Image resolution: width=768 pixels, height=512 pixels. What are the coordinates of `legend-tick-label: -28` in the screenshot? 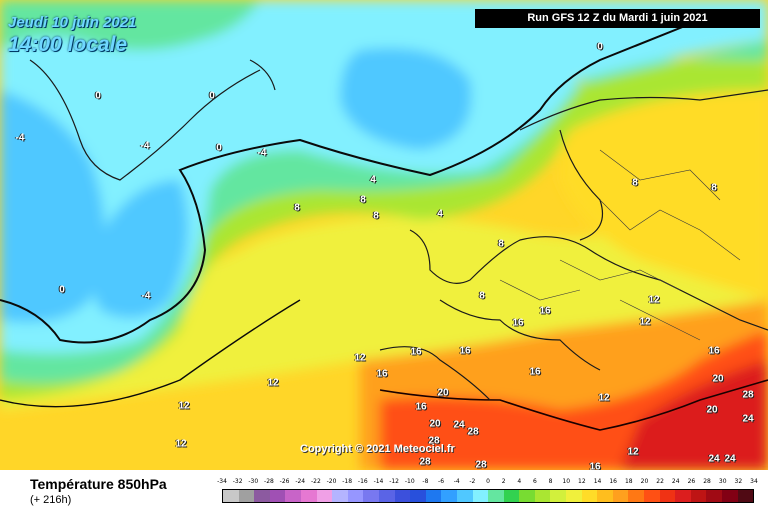 It's located at (269, 481).